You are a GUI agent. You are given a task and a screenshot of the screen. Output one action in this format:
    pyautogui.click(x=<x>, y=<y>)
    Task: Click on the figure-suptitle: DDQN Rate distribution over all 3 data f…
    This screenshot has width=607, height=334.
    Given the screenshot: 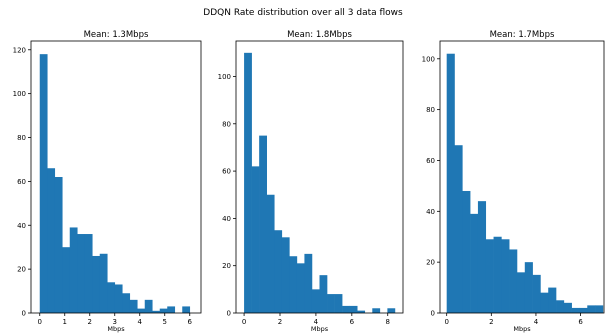 What is the action you would take?
    pyautogui.click(x=303, y=13)
    